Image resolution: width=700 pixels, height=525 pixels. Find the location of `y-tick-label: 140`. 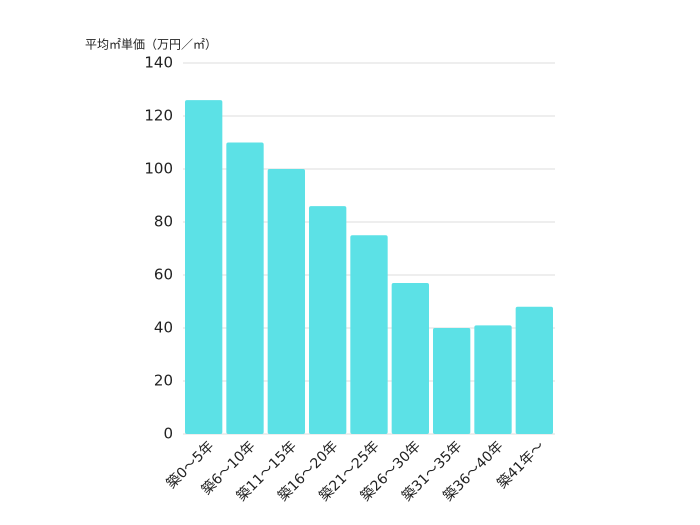

y-tick-label: 140 is located at coordinates (158, 63).